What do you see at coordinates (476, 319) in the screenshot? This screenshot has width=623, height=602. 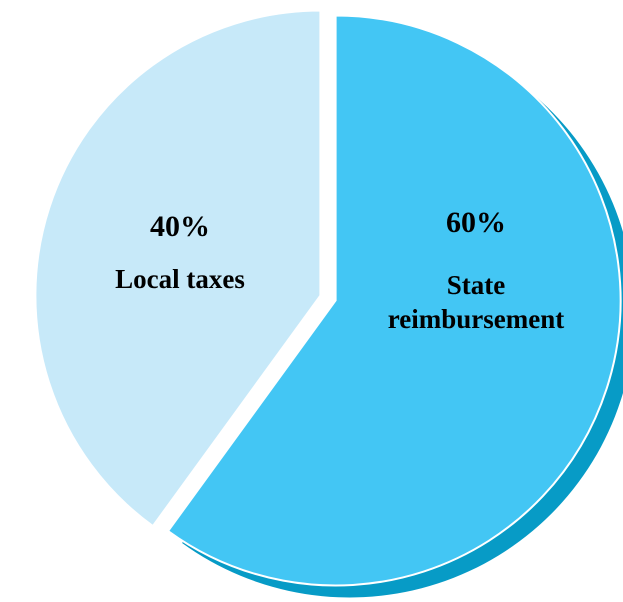 I see `pie-slice-category-label-0-1: reimbursement` at bounding box center [476, 319].